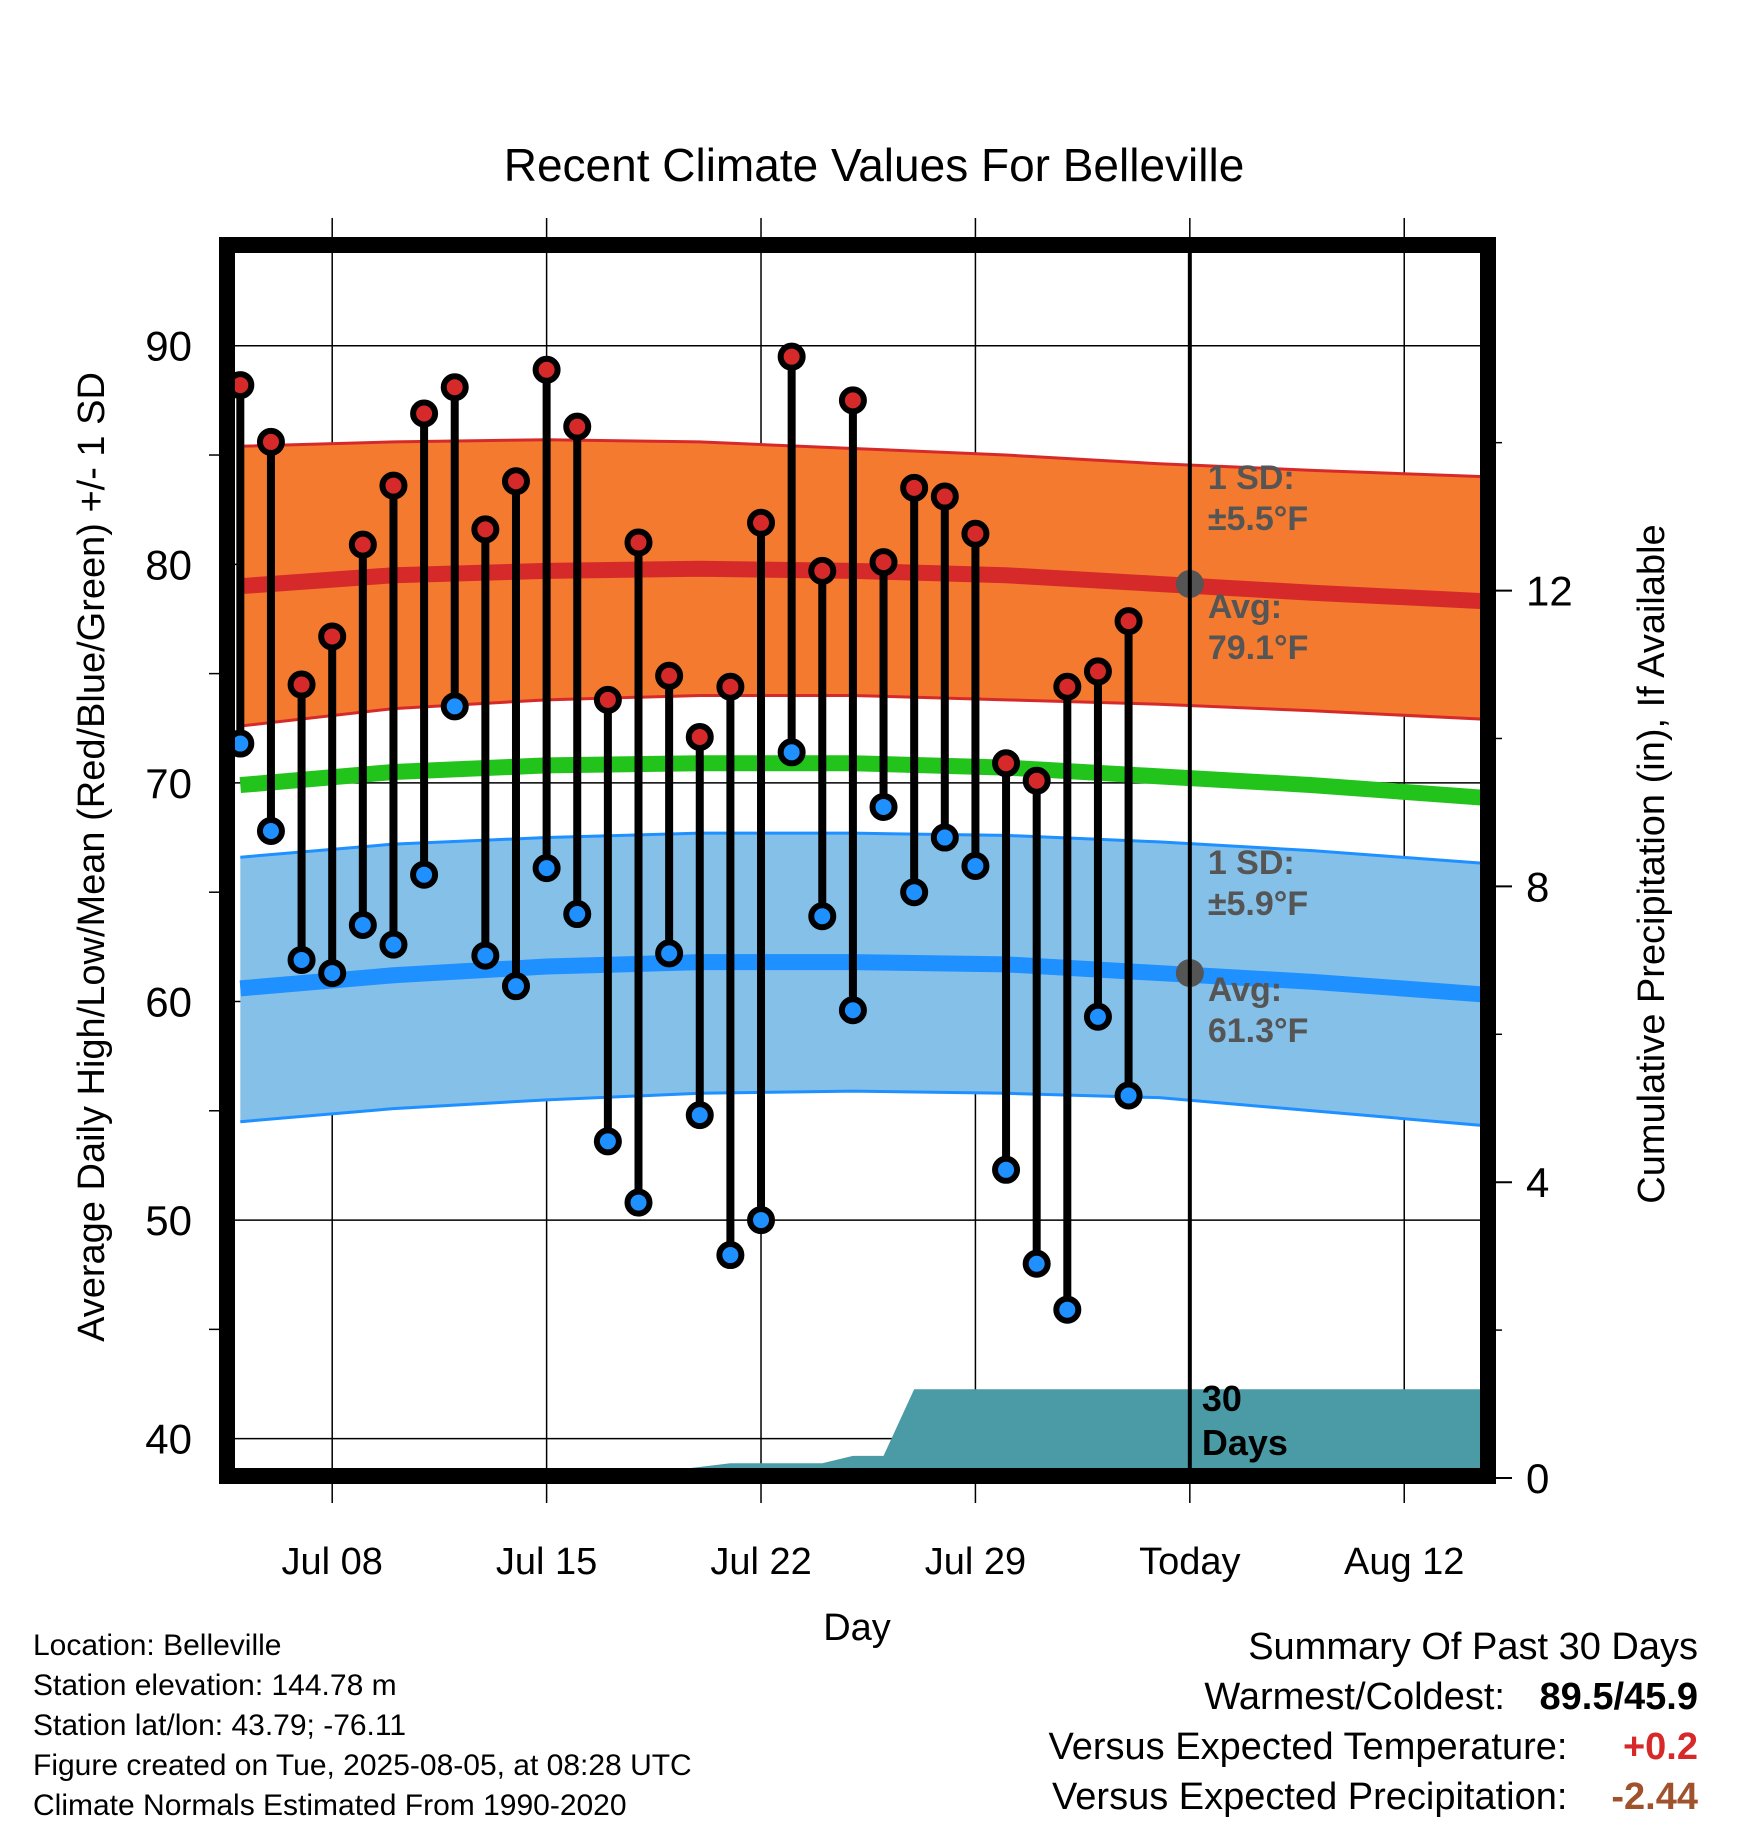  What do you see at coordinates (760, 1562) in the screenshot?
I see `x-tick-label-2: Jul 22` at bounding box center [760, 1562].